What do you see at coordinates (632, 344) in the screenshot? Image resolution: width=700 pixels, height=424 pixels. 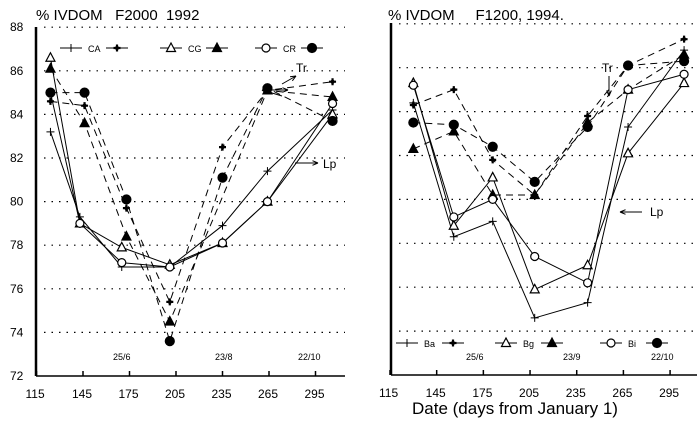 I see `right-legend-label: Bi` at bounding box center [632, 344].